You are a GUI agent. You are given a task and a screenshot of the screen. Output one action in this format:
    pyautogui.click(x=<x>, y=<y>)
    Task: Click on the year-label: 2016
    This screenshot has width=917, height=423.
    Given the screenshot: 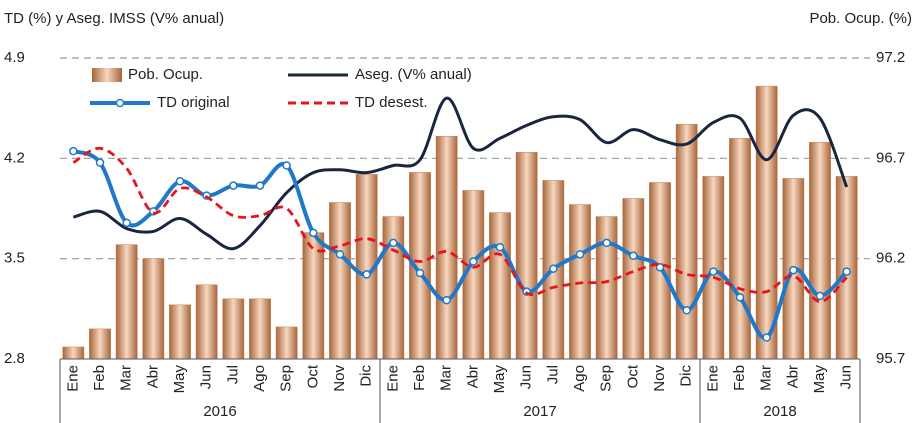 What is the action you would take?
    pyautogui.click(x=219, y=411)
    